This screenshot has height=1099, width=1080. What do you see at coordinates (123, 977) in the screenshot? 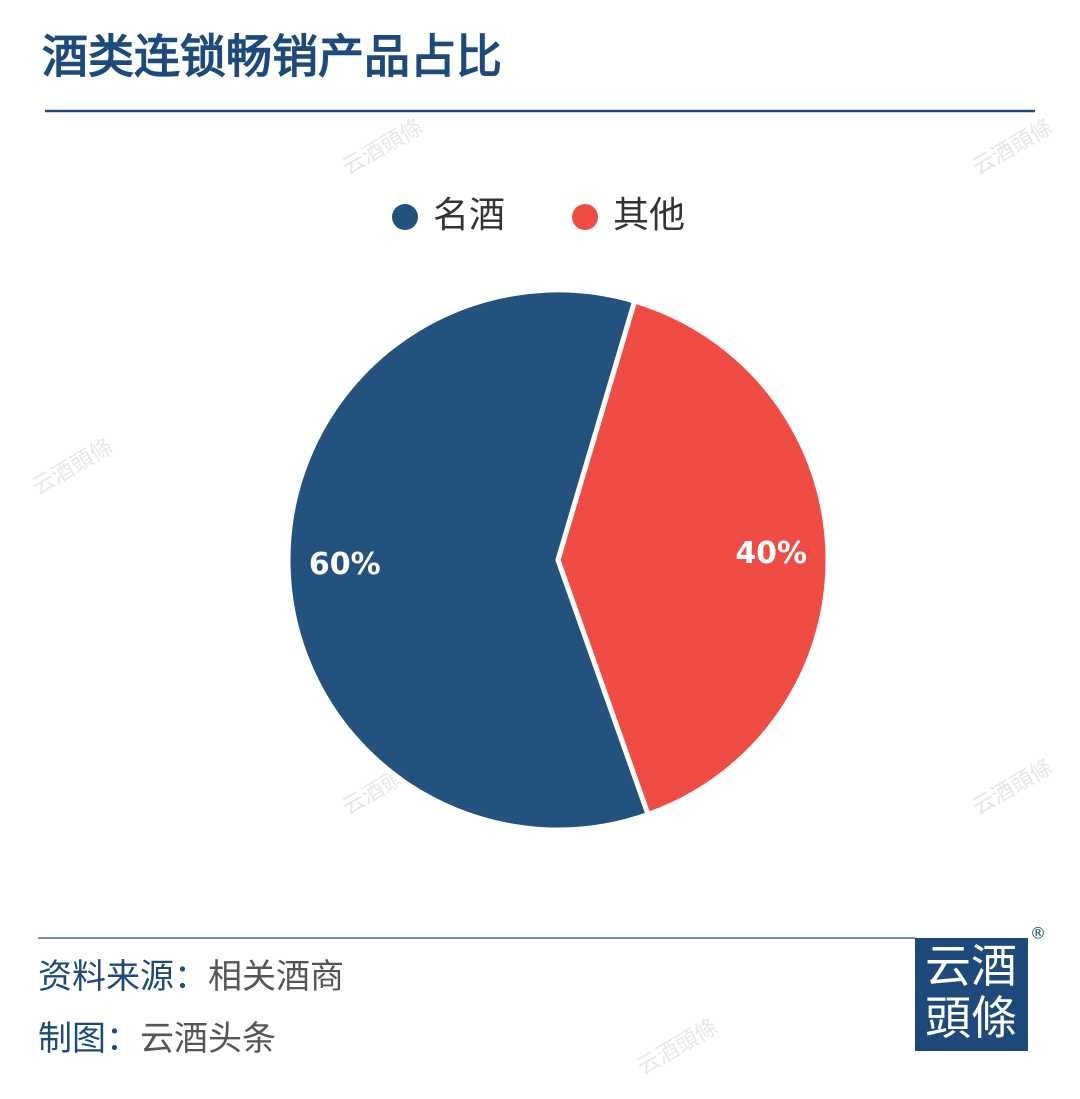
I see `source-label: 资料来源：` at bounding box center [123, 977].